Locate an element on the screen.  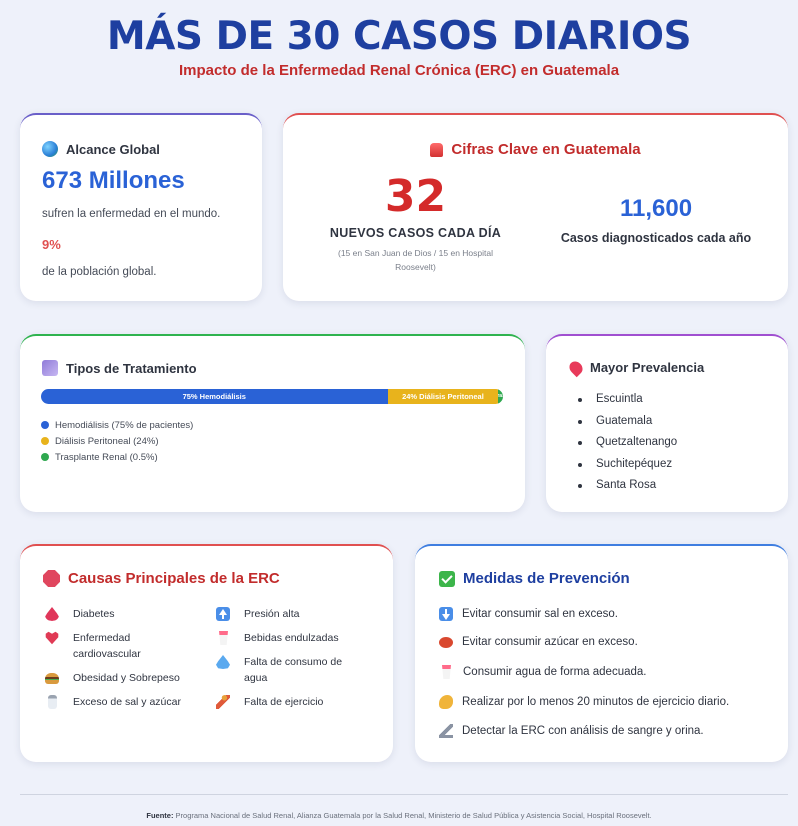
daily-cases-value: 32 is located at coordinates (415, 196).